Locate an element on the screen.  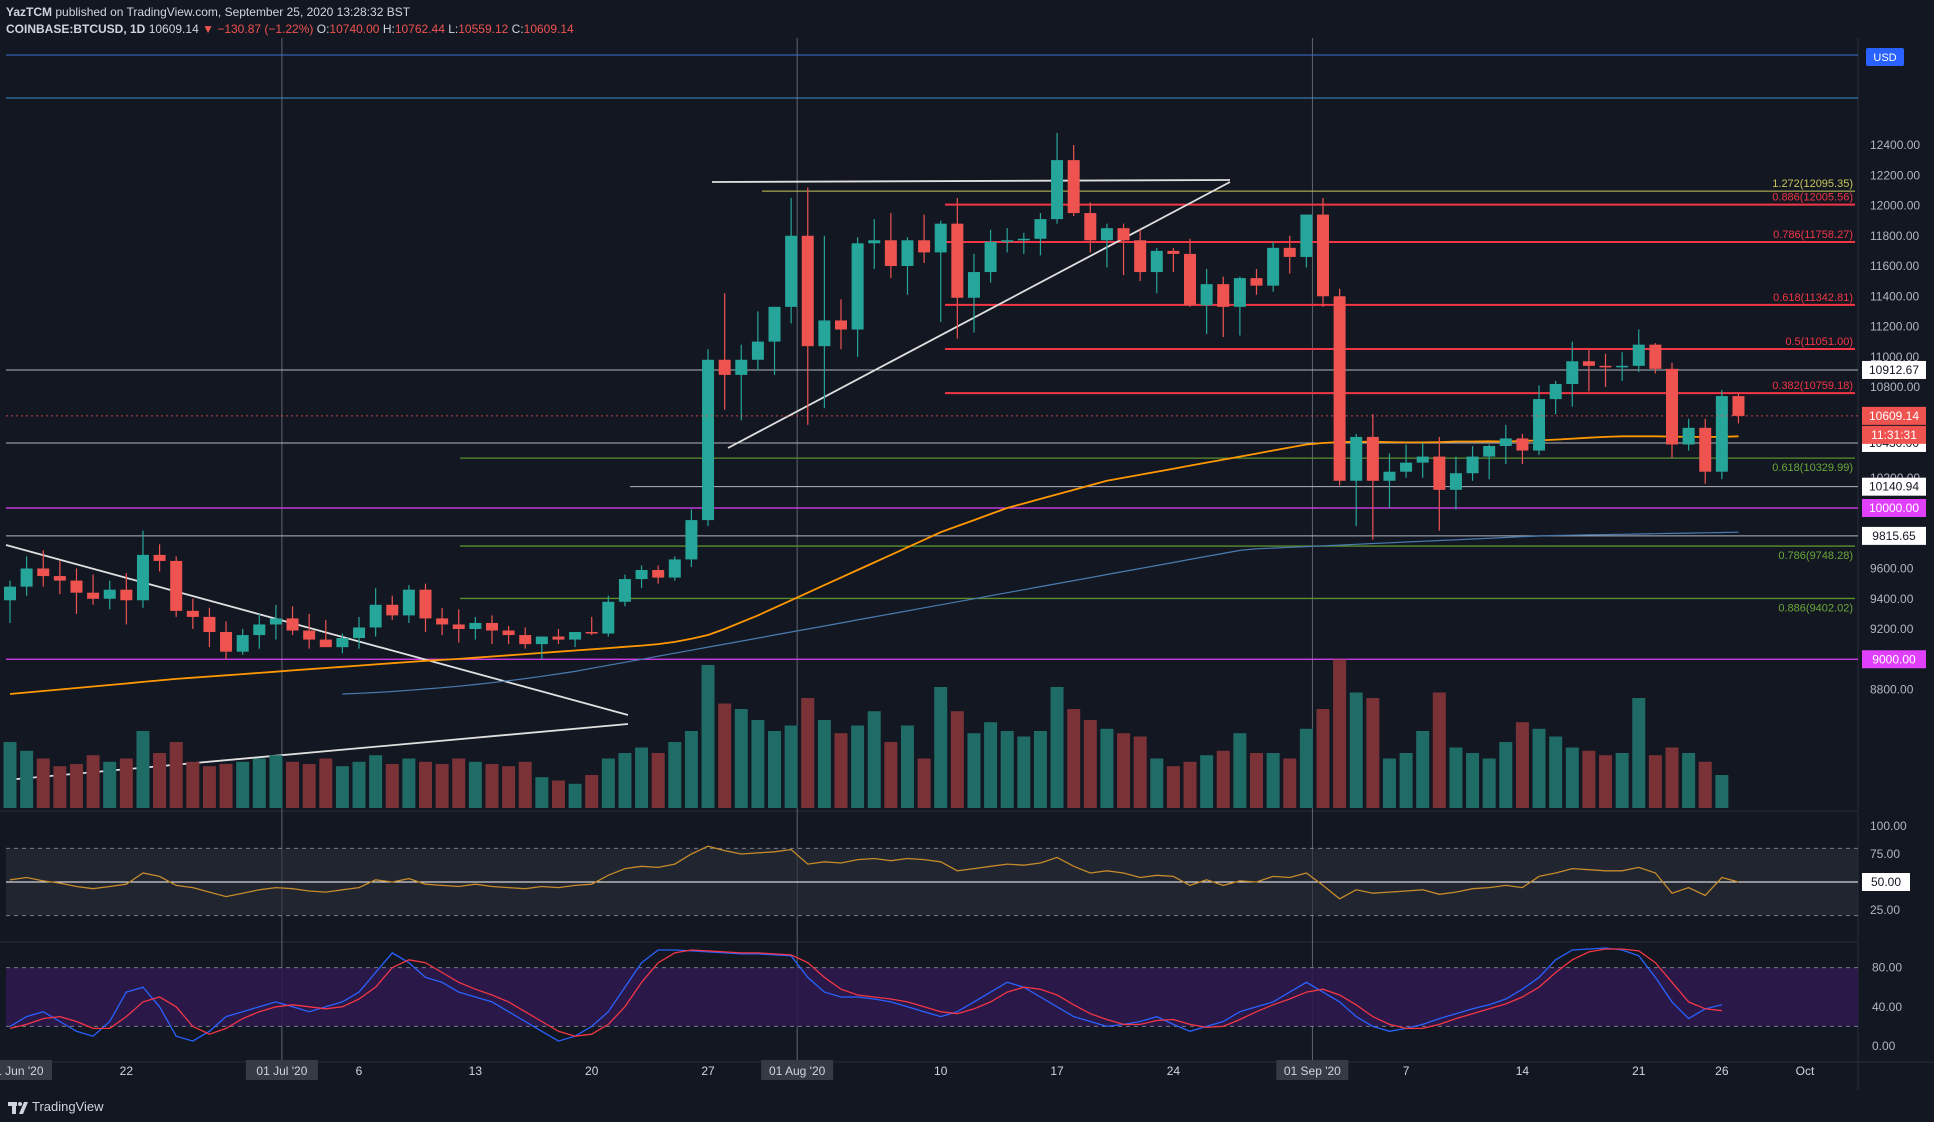
fib-level-label: 0.886(9402.02) is located at coordinates (1815, 608).